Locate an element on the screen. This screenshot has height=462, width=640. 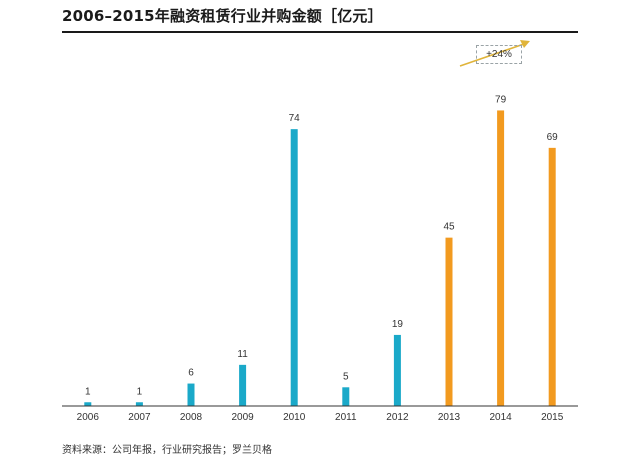
source-note: 资料来源：公司年报，行业研究报告；罗兰贝格 is located at coordinates (167, 450).